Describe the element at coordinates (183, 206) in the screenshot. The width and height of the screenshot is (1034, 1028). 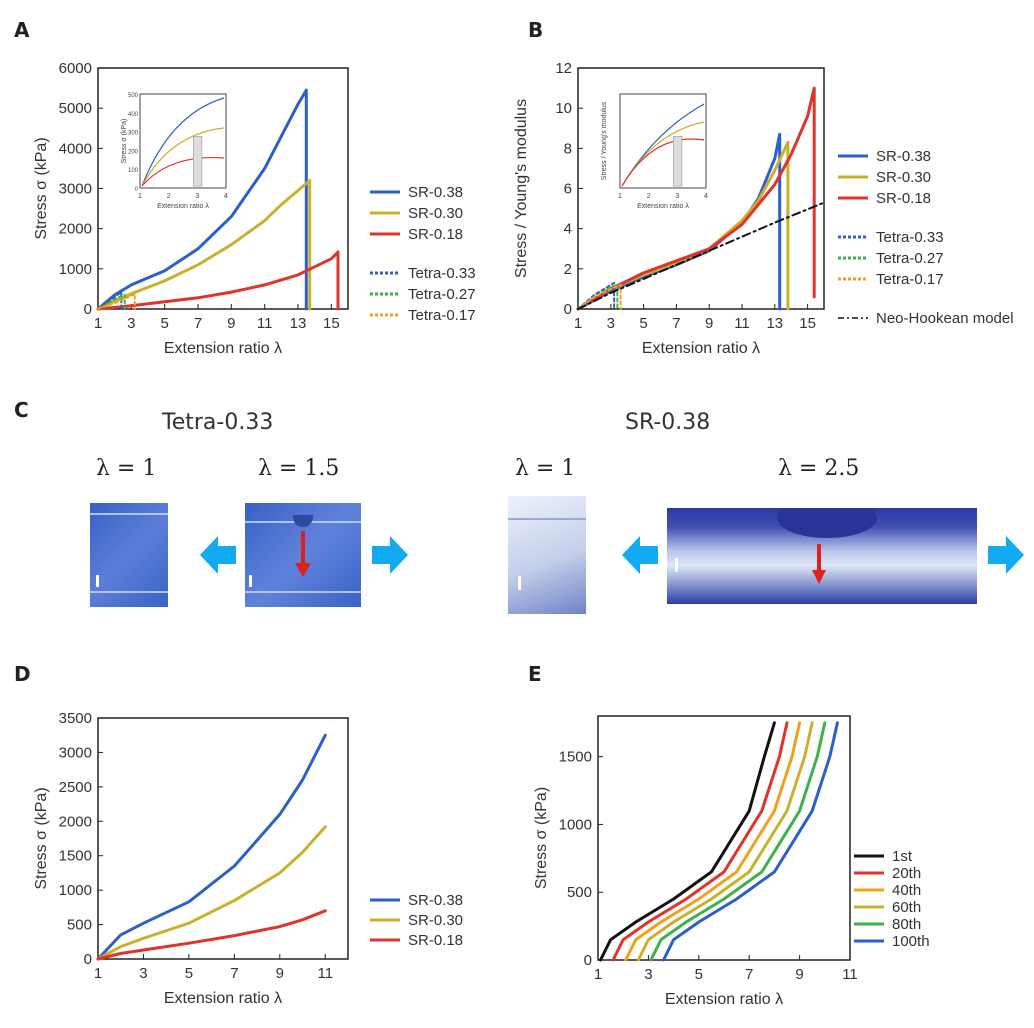
I see `inset-x-axis-label: Extension ratio λ` at that location.